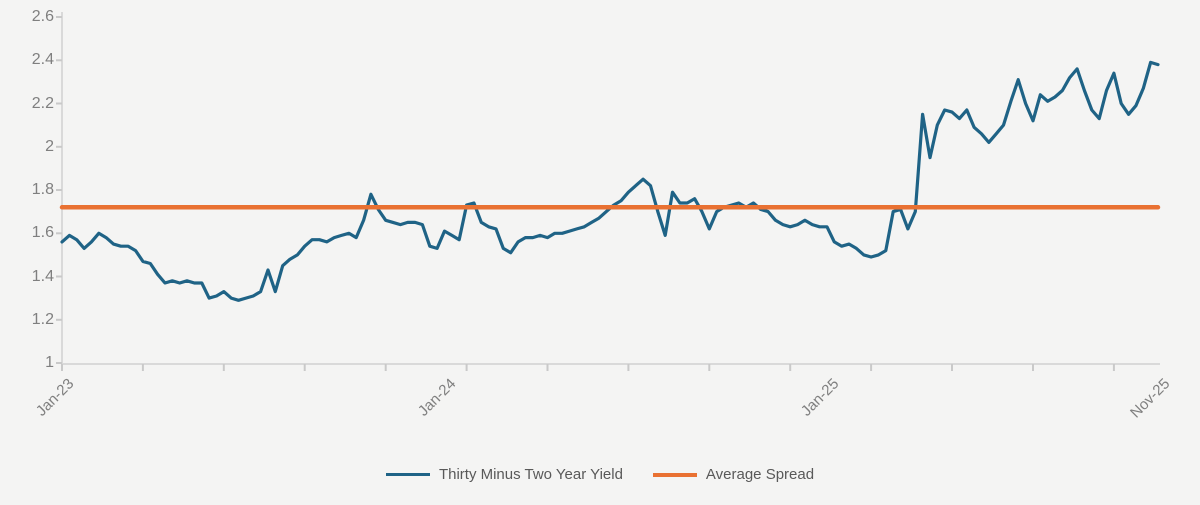 The image size is (1200, 505). What do you see at coordinates (49, 146) in the screenshot?
I see `y-axis-tick-label: 2` at bounding box center [49, 146].